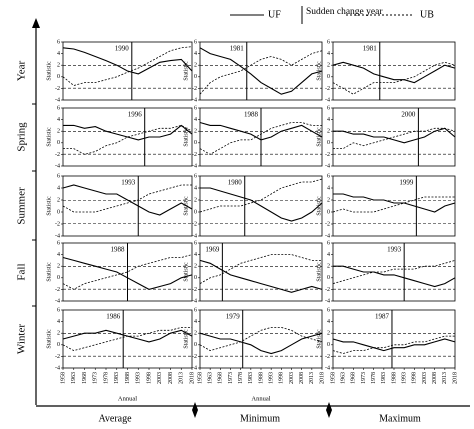 The height and width of the screenshot is (429, 474). What do you see at coordinates (260, 418) in the screenshot?
I see `column-label: Minimum` at bounding box center [260, 418].